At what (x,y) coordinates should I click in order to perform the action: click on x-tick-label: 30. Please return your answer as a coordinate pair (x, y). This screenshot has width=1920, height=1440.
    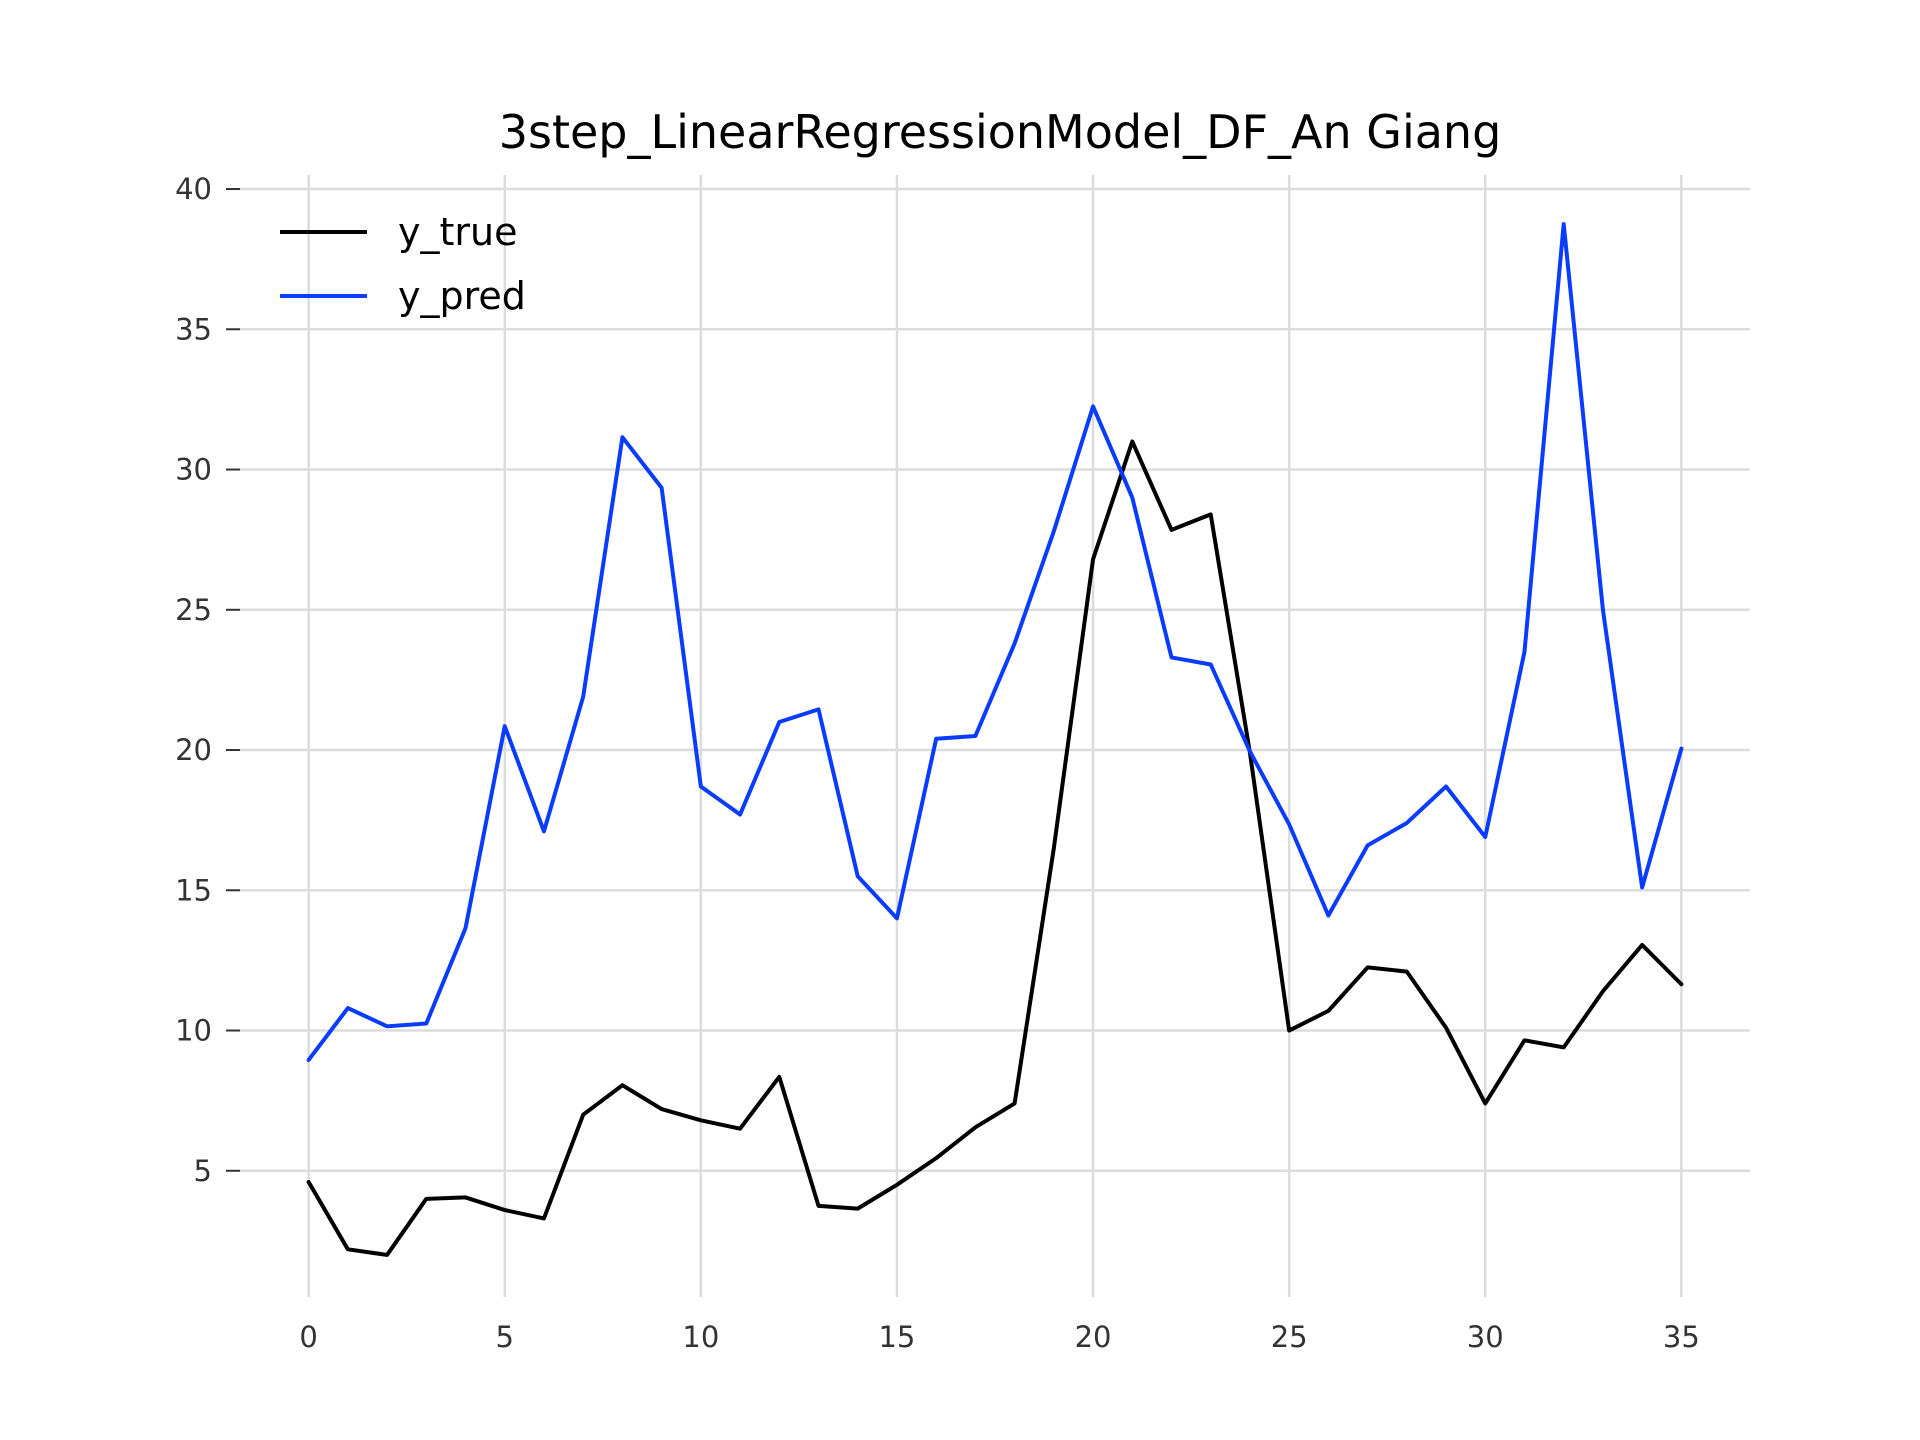
    Looking at the image, I should click on (1485, 1337).